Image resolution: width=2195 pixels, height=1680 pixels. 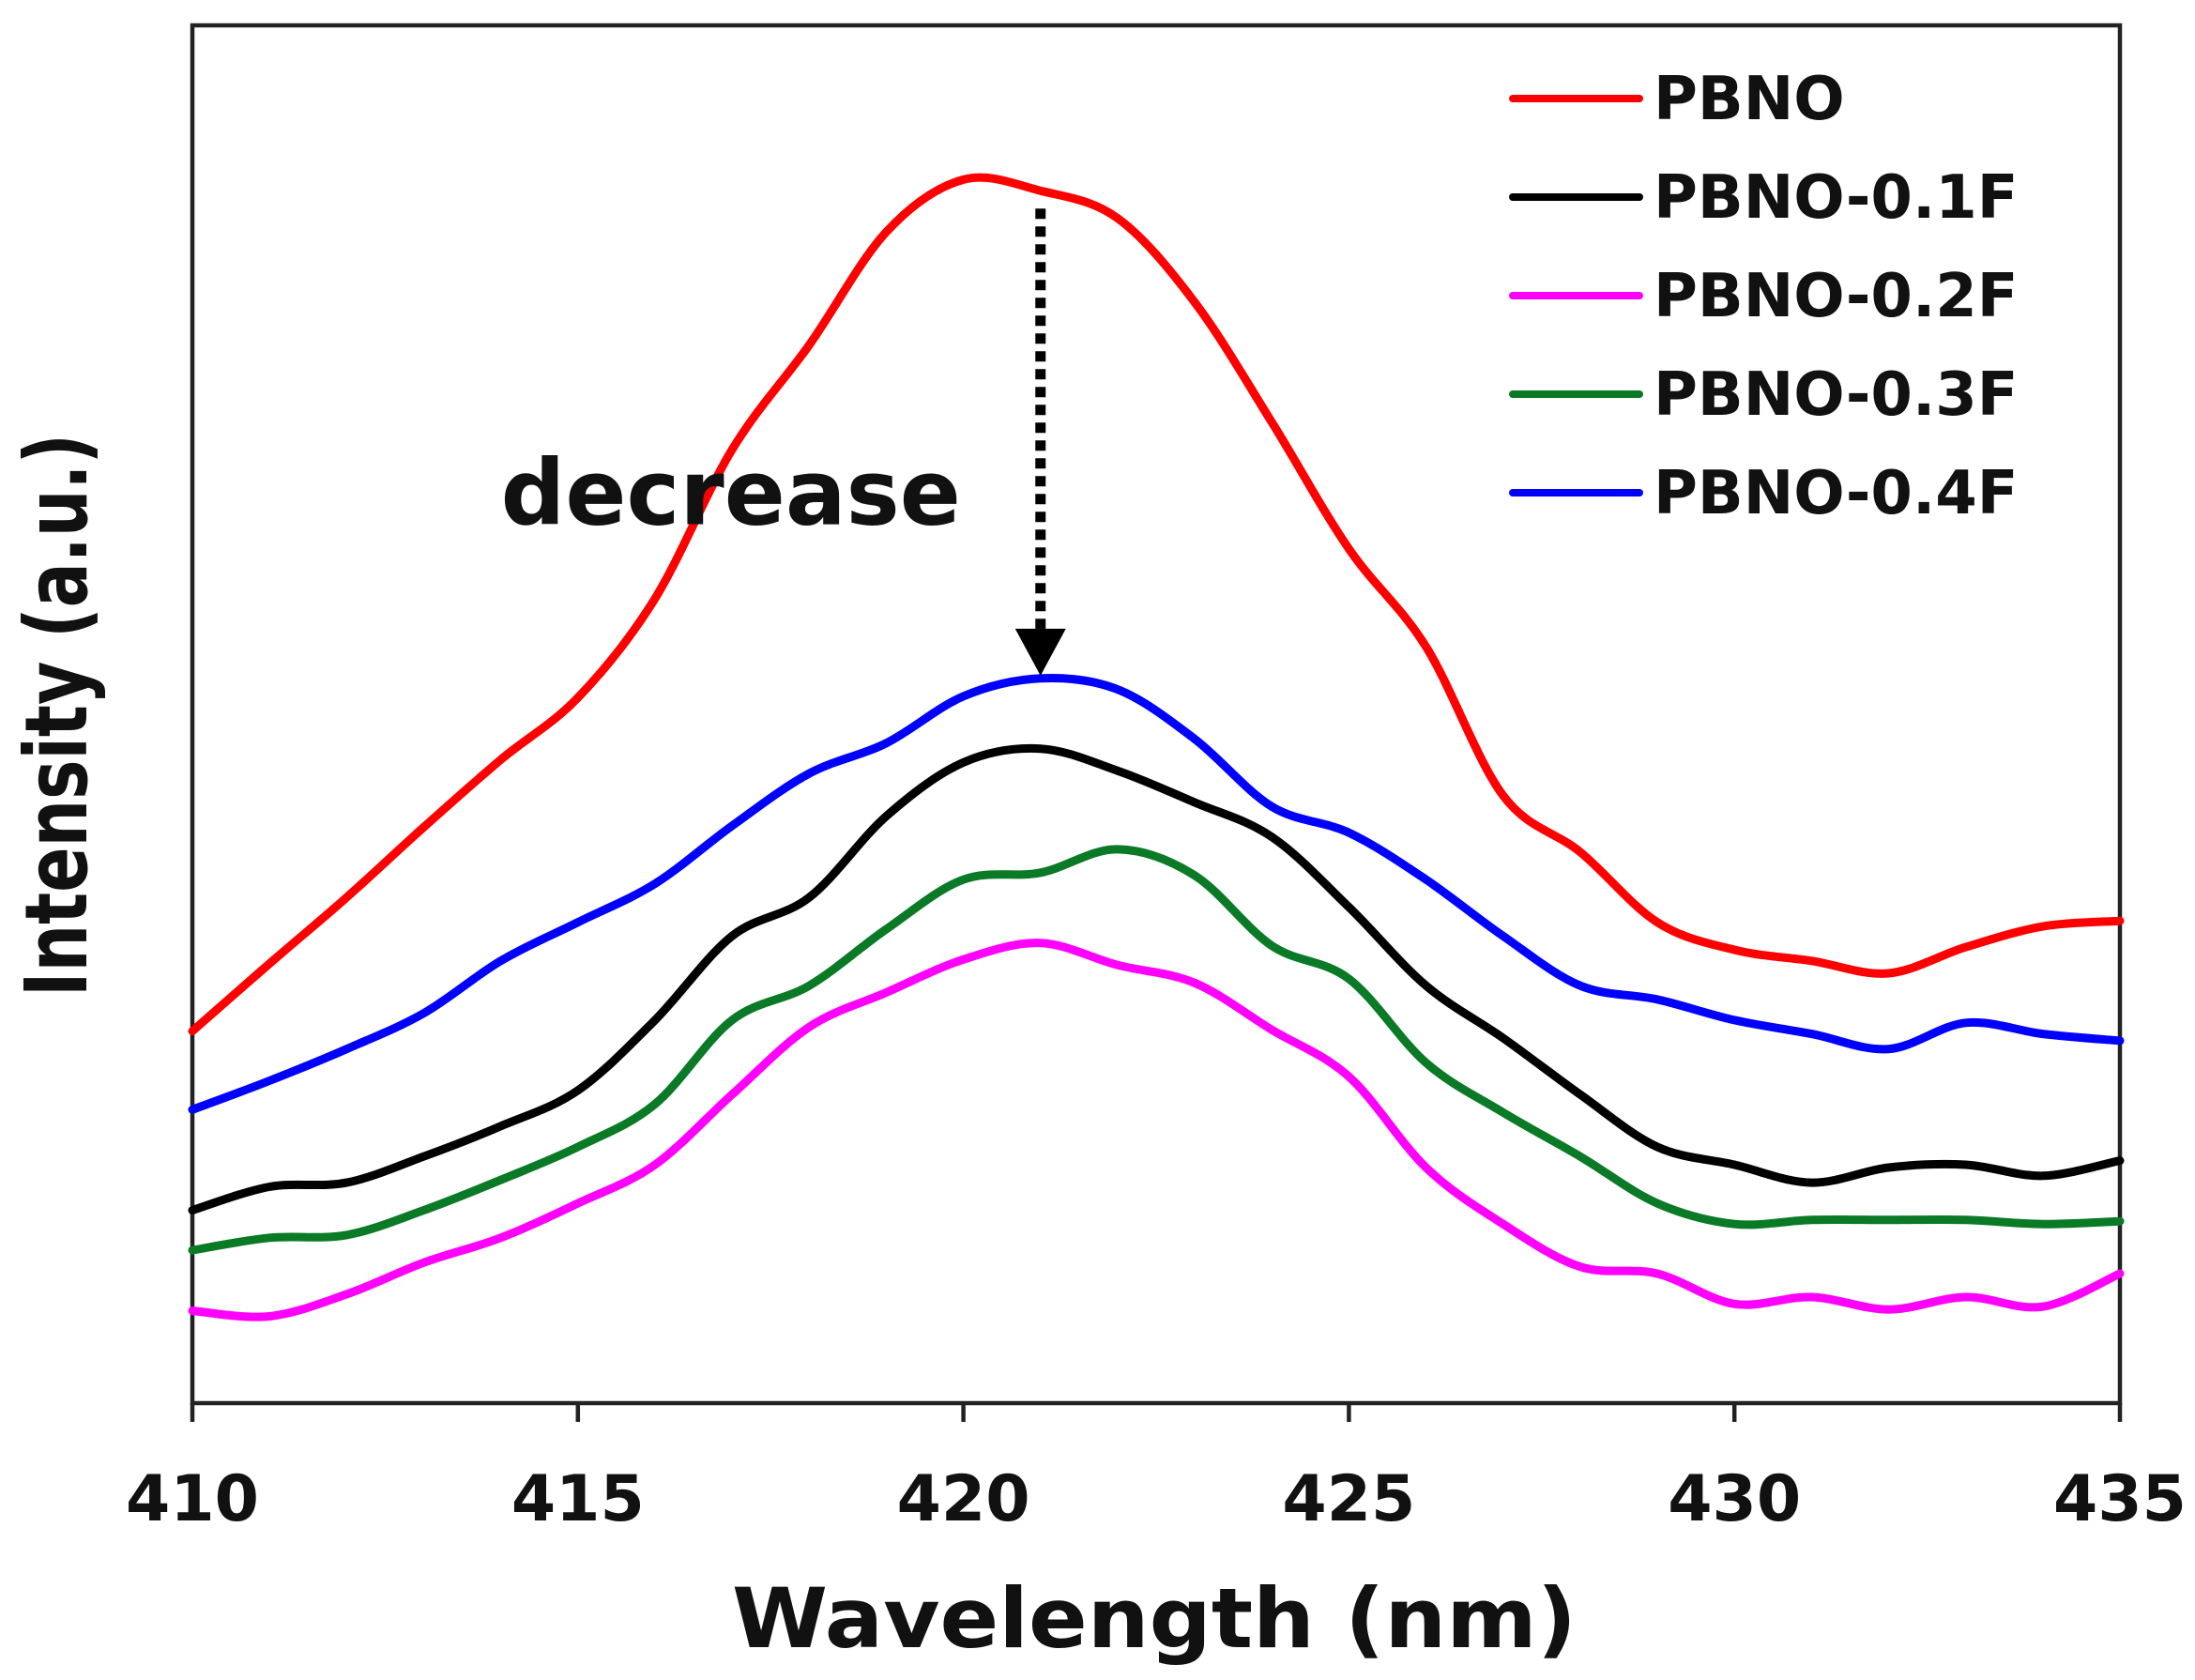 What do you see at coordinates (1154, 1618) in the screenshot?
I see `x-axis-title: Wavelength (nm)` at bounding box center [1154, 1618].